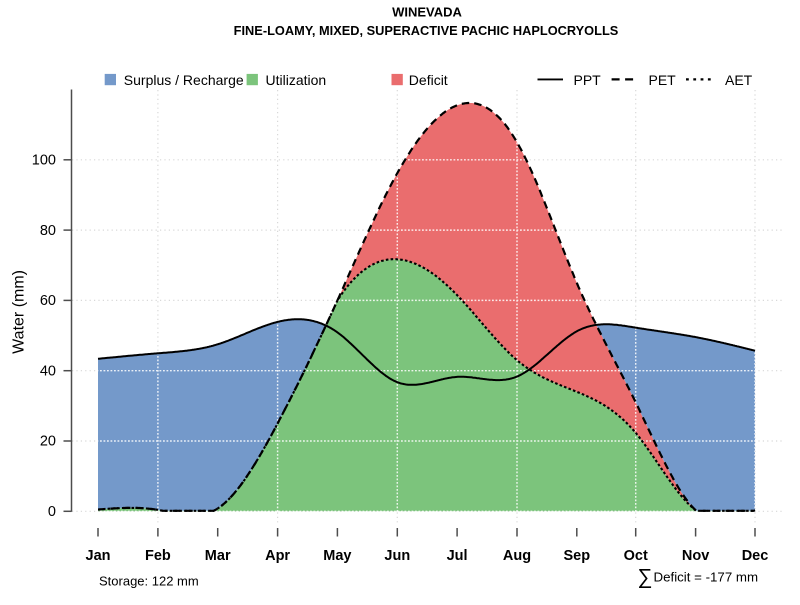 Image resolution: width=800 pixels, height=605 pixels. I want to click on svg-text: Nov, so click(695, 556).